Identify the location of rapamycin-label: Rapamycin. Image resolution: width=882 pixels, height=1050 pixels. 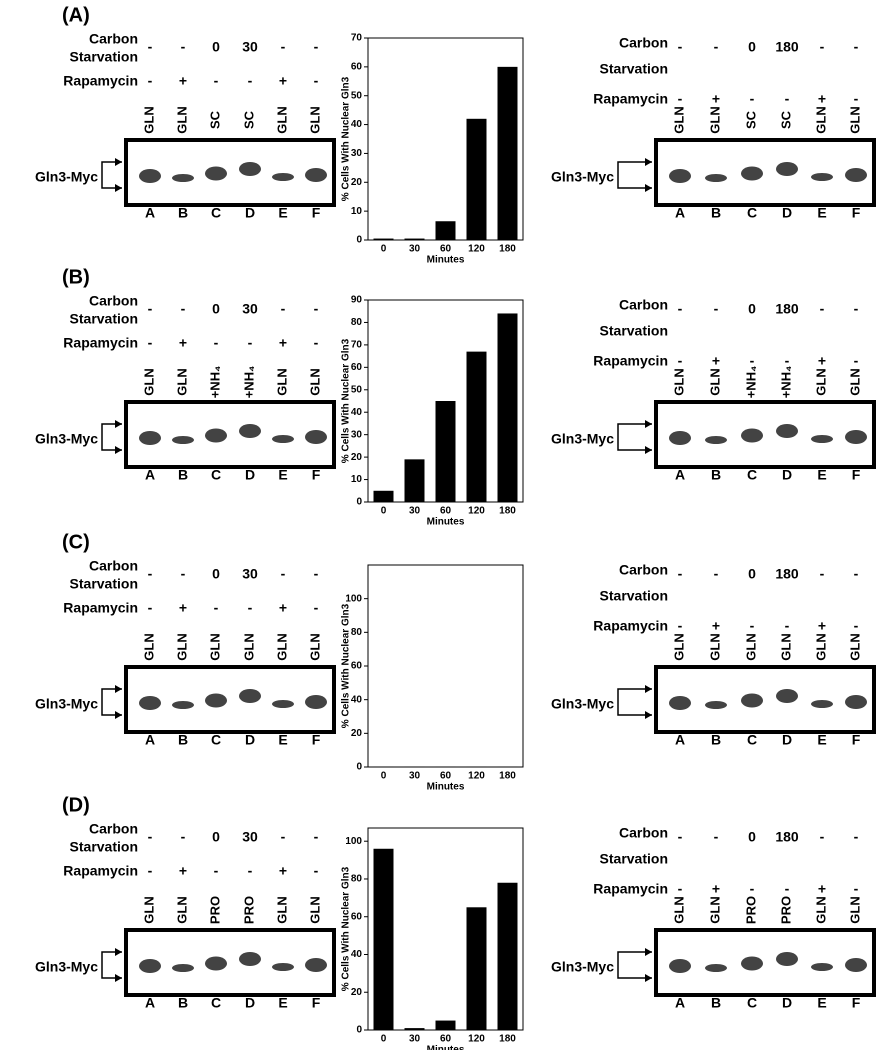
(630, 361).